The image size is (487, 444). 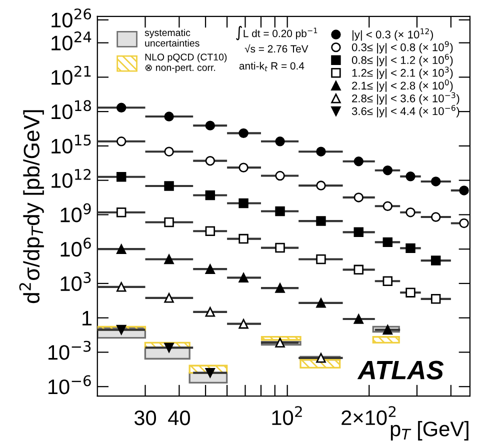 What do you see at coordinates (400, 370) in the screenshot?
I see `annotation: ATLAS` at bounding box center [400, 370].